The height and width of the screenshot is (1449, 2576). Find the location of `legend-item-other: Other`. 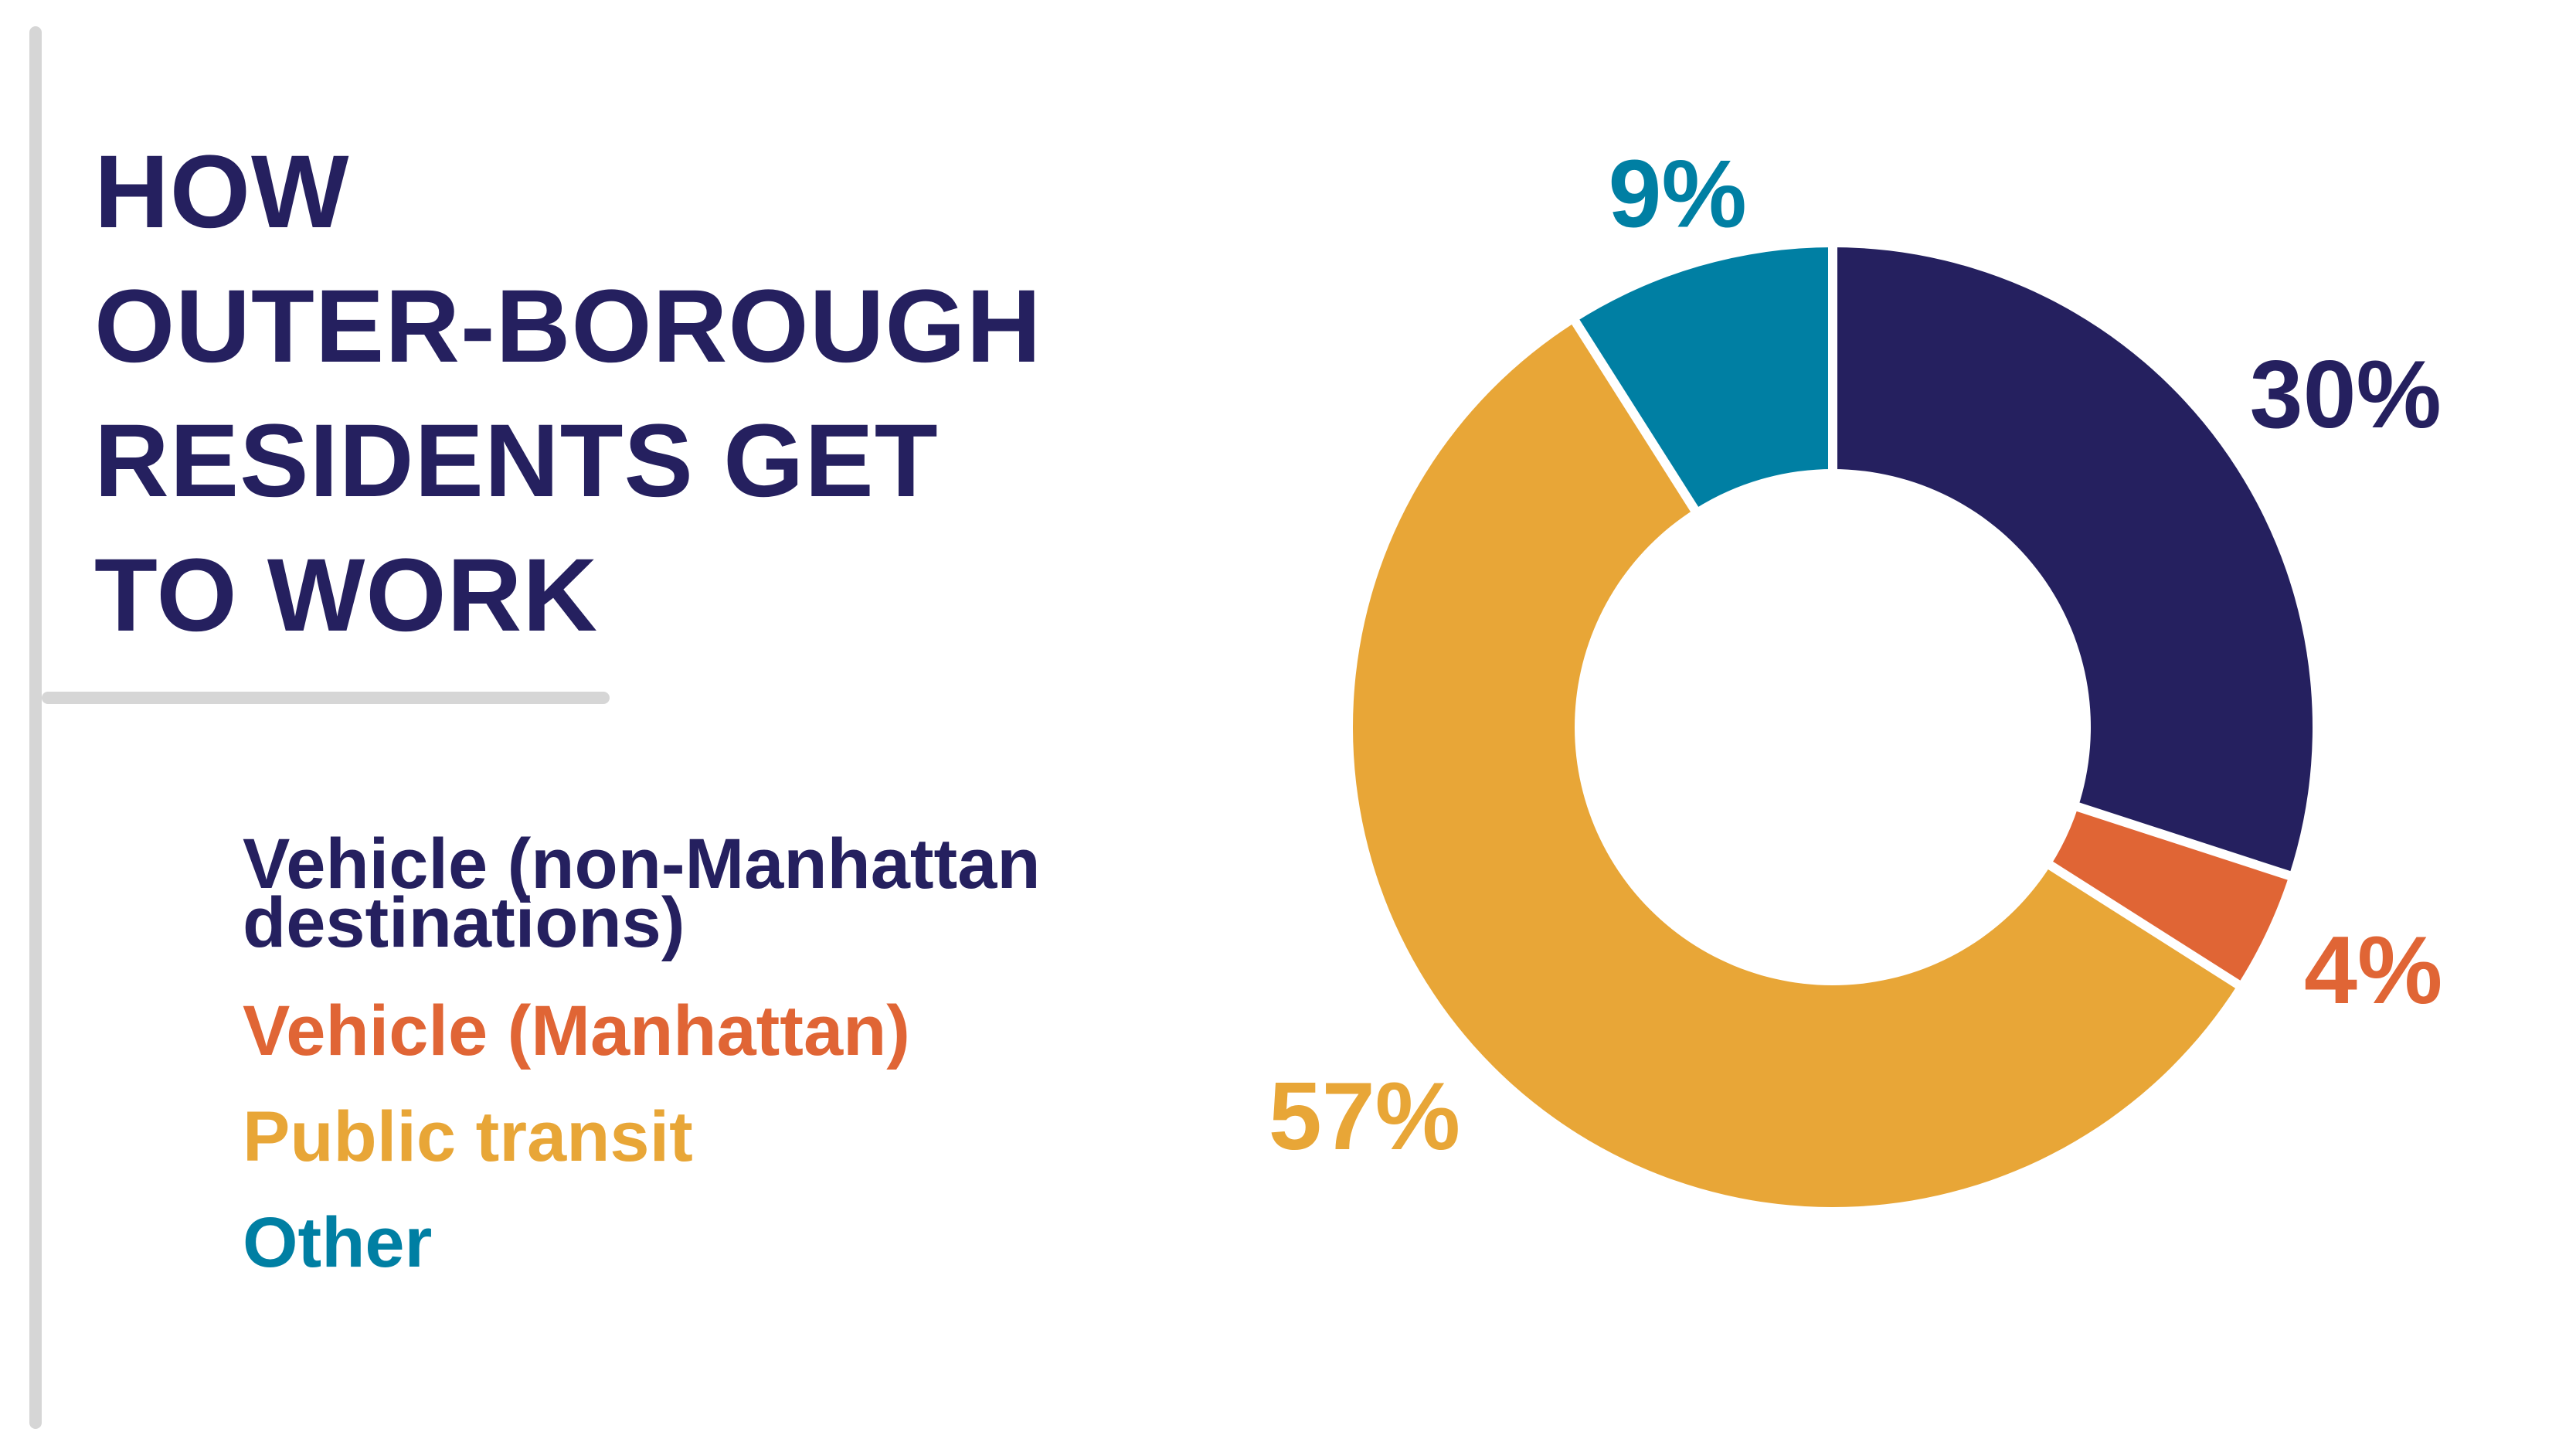

legend-item-other: Other is located at coordinates (745, 1242).